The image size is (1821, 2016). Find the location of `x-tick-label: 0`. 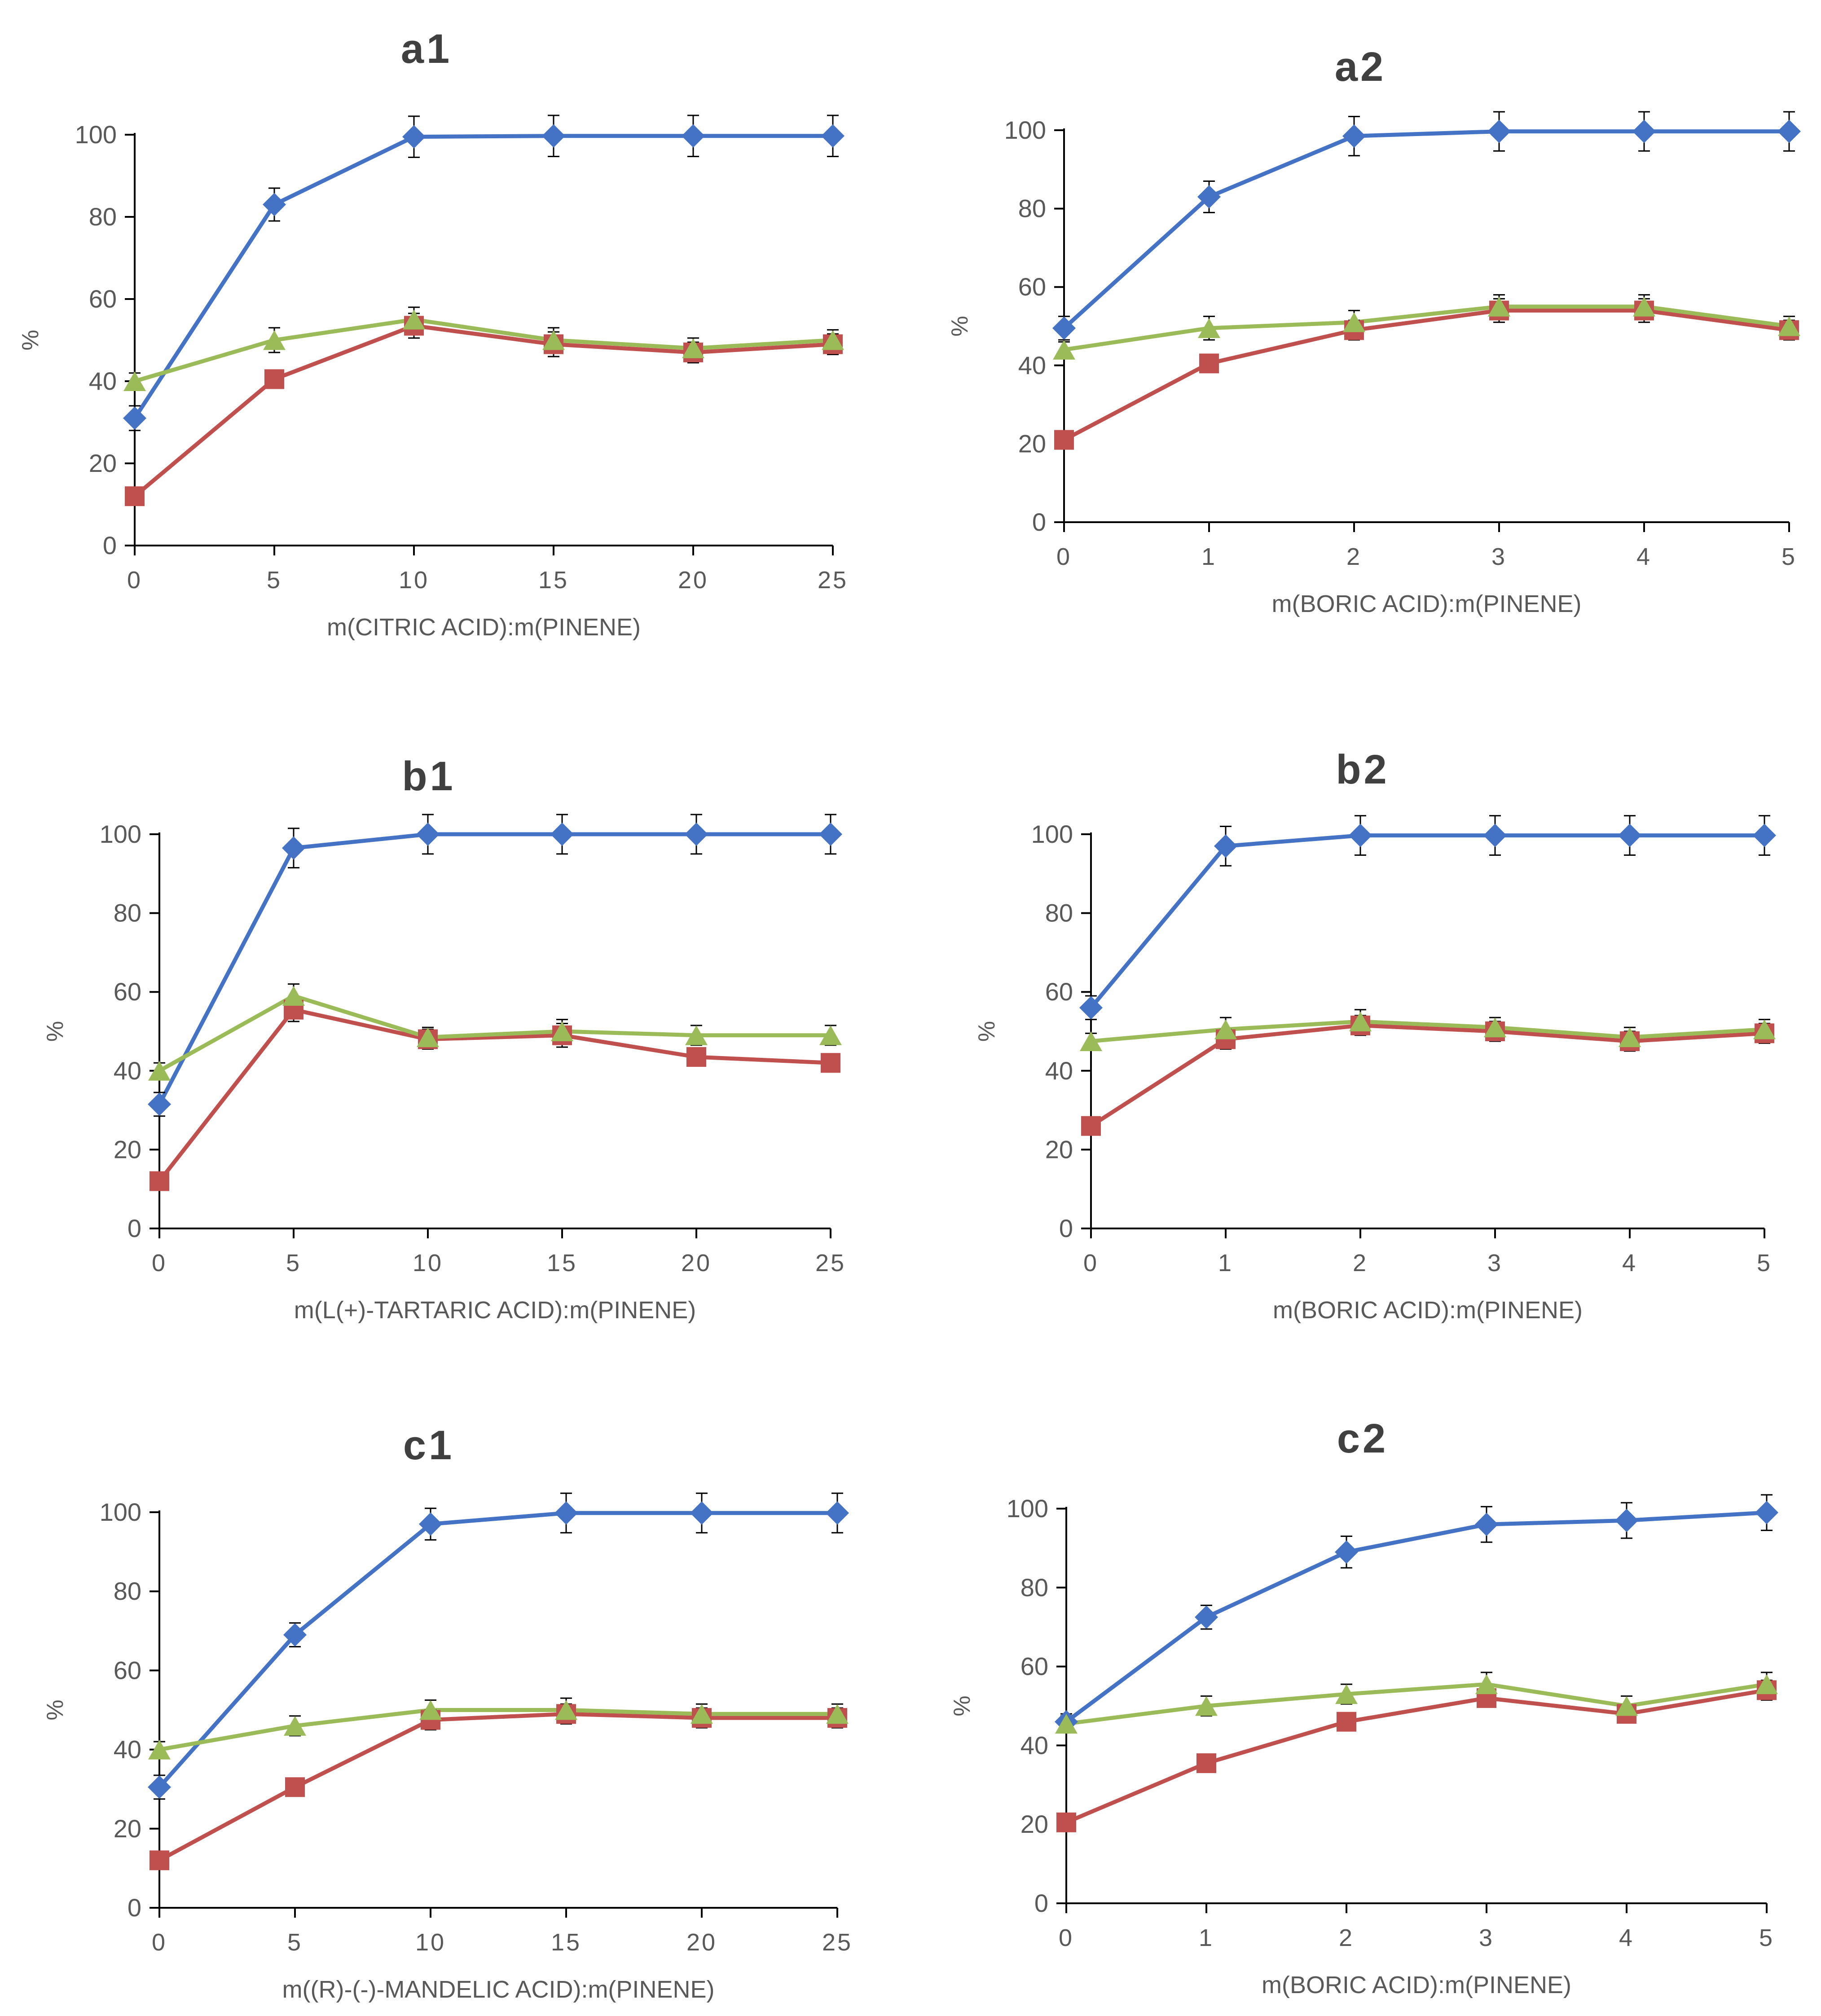

x-tick-label: 0 is located at coordinates (1091, 1263).